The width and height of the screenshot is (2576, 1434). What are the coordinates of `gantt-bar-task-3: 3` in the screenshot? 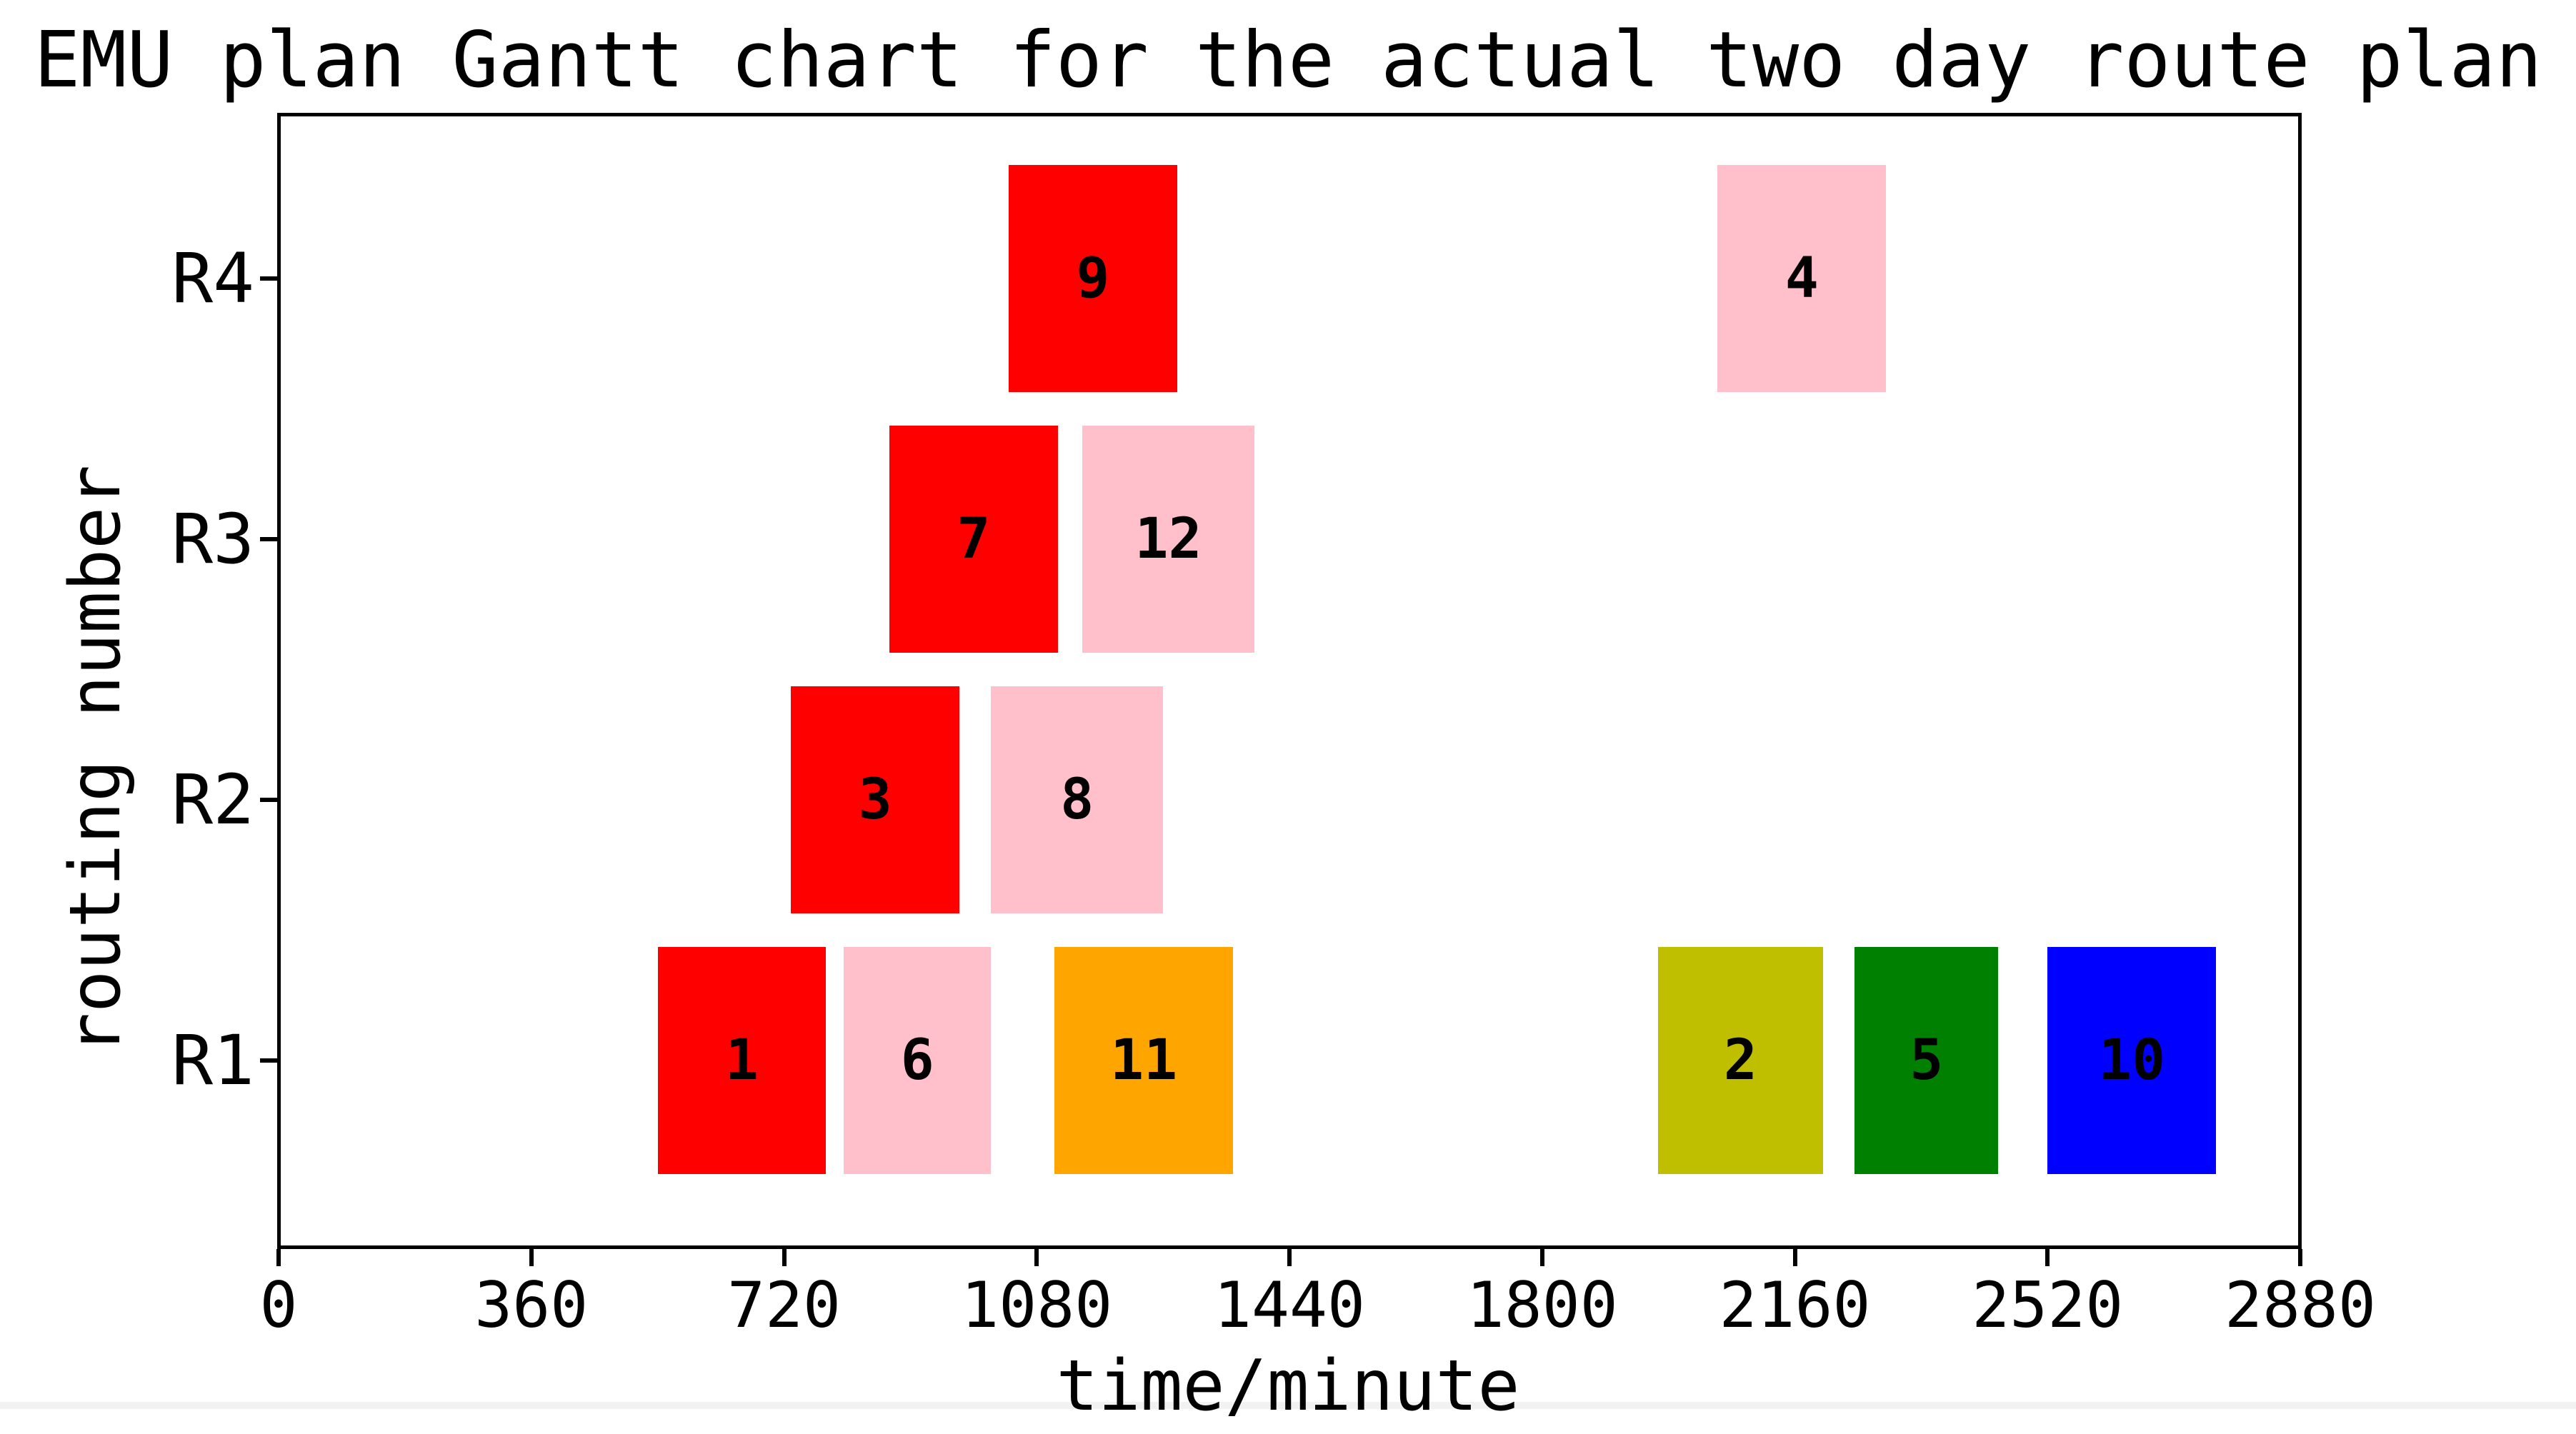 It's located at (876, 800).